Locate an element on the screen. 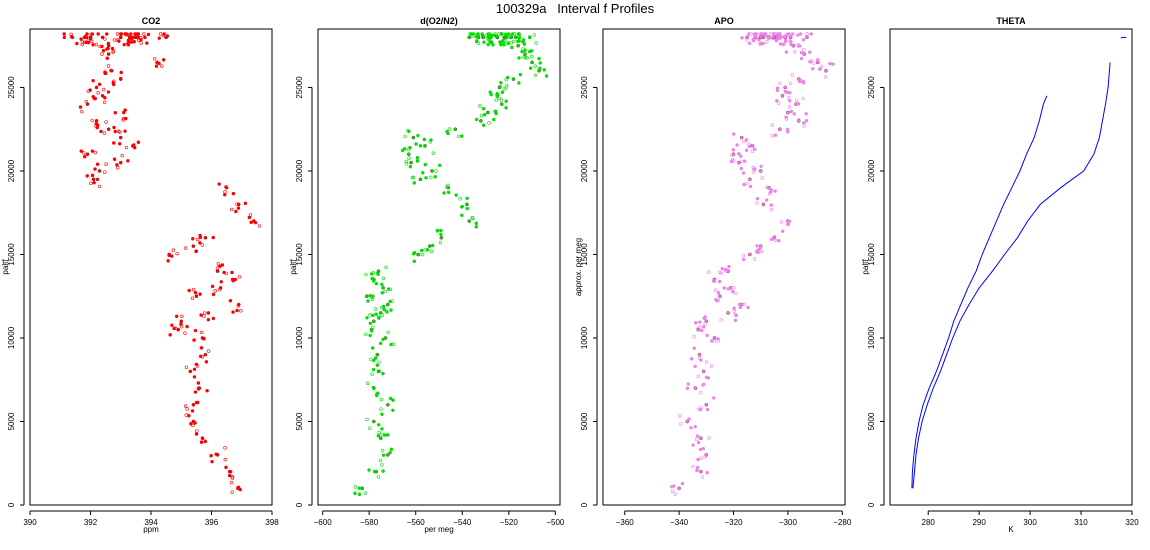  y-tick-label: 15000 is located at coordinates (299, 254).